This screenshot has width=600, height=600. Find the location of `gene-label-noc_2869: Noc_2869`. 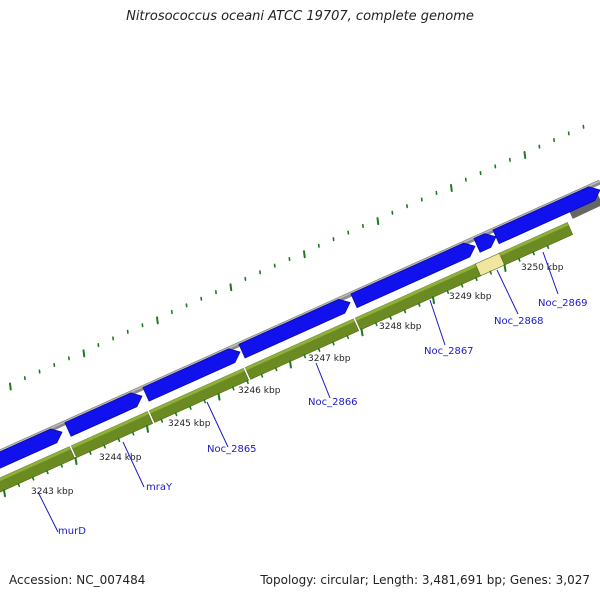

gene-label-noc_2869: Noc_2869 is located at coordinates (563, 303).